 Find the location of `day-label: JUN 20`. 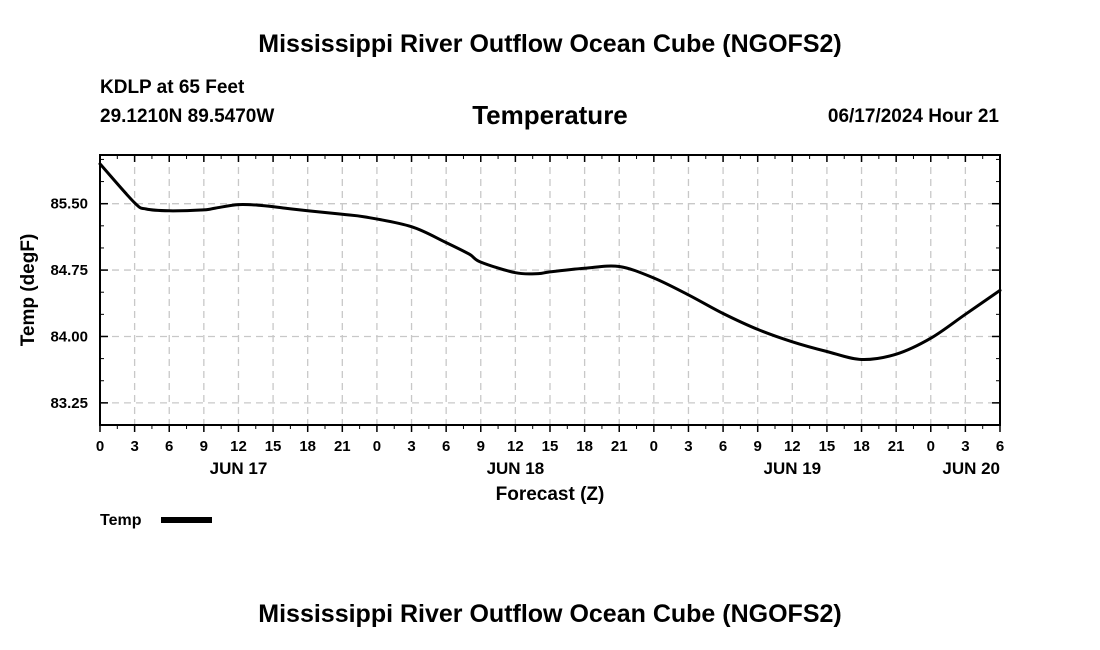

day-label: JUN 20 is located at coordinates (971, 468).